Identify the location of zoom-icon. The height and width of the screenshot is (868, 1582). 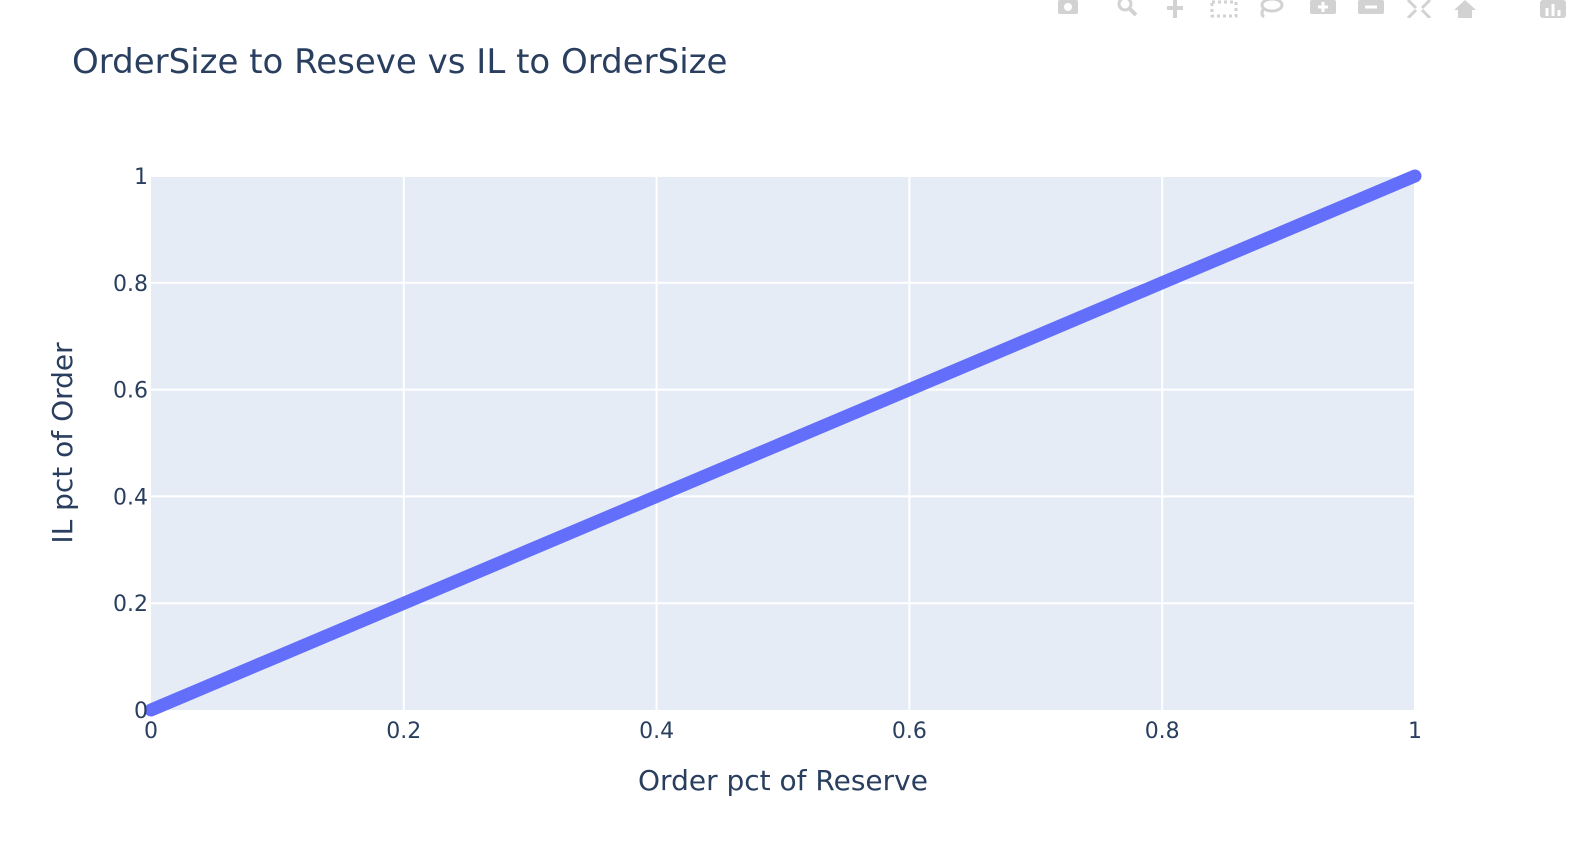
(1127, 9).